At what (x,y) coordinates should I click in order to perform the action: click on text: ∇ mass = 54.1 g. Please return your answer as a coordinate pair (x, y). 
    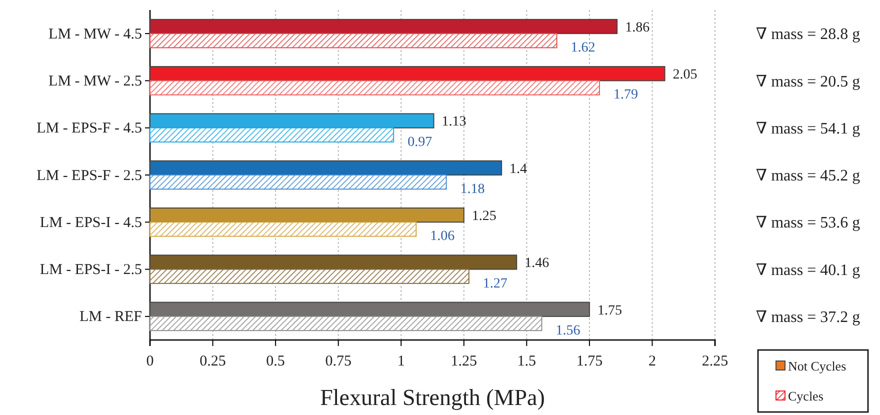
    Looking at the image, I should click on (808, 129).